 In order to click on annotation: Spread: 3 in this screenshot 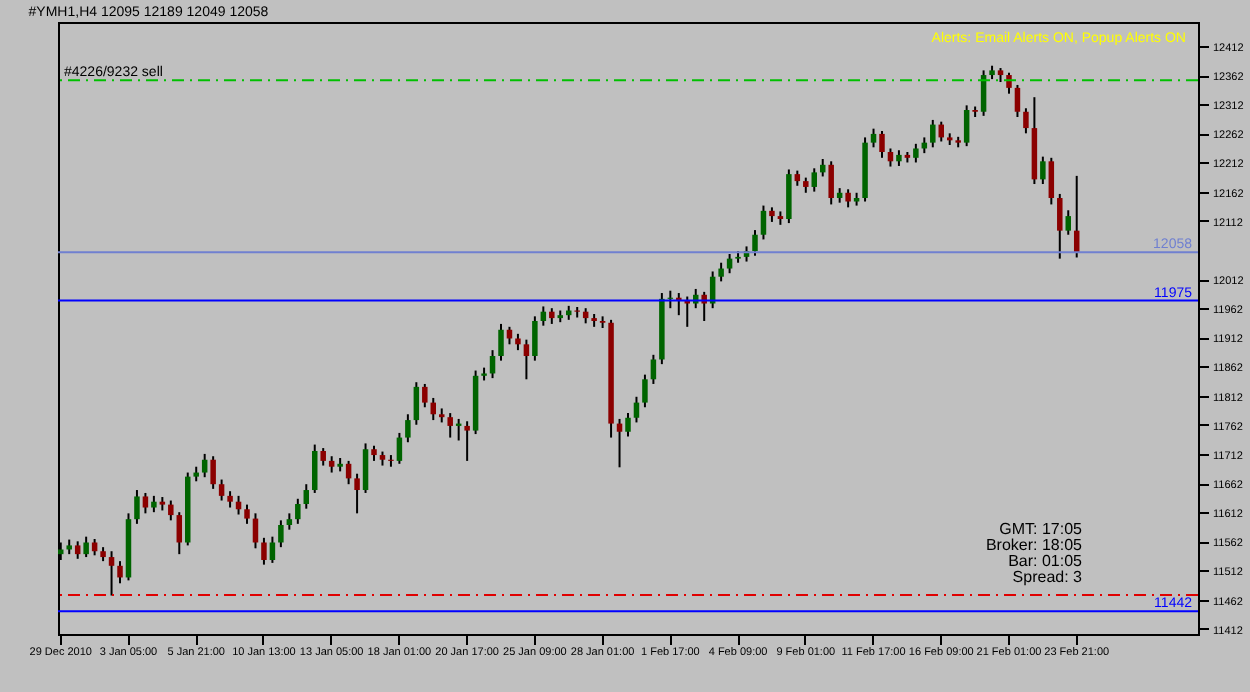, I will do `click(1048, 577)`.